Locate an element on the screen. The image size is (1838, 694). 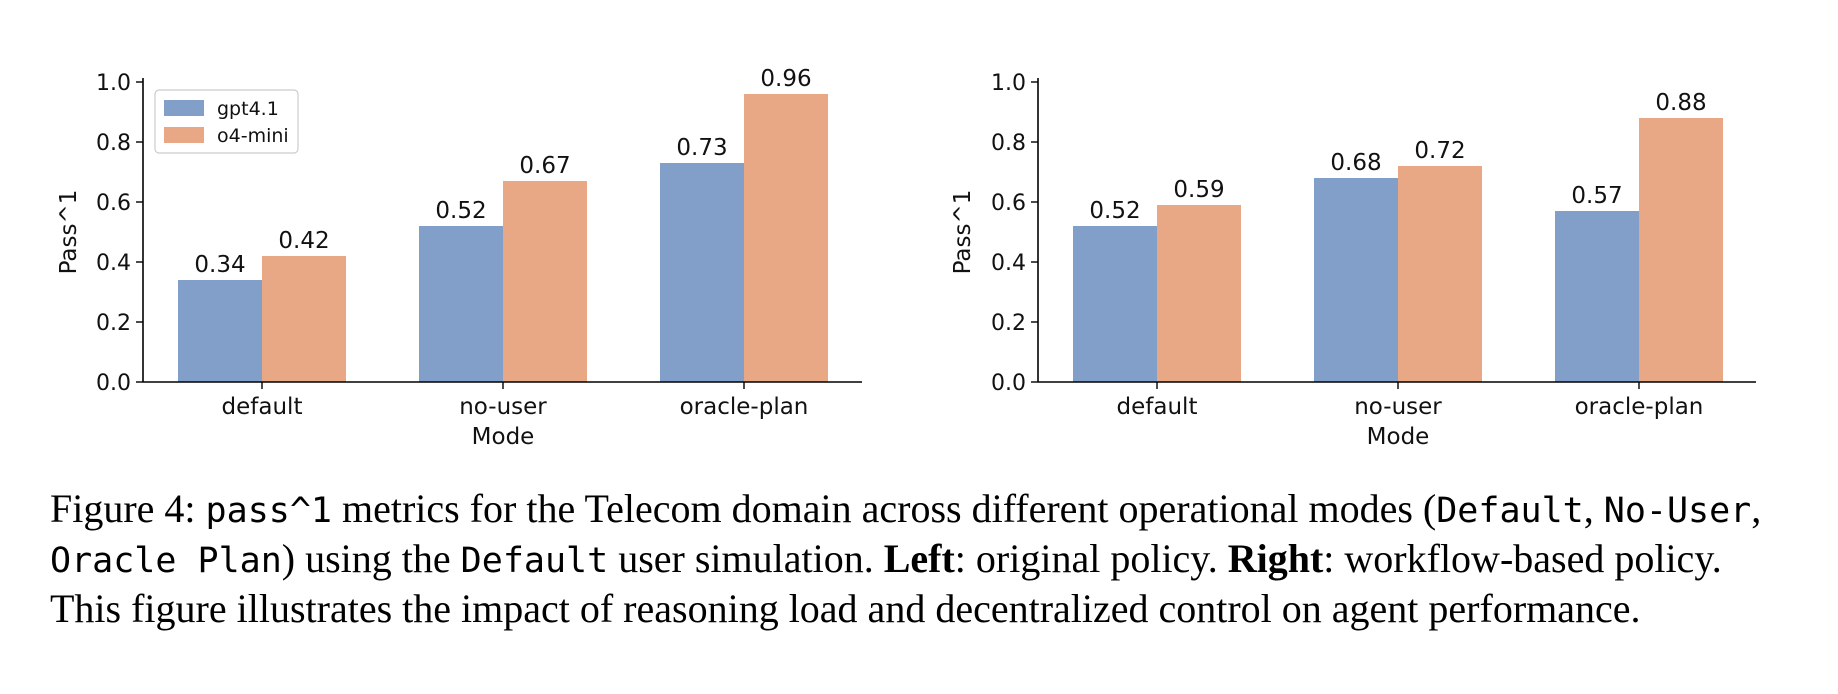
legend-label-o4-mini: o4-mini is located at coordinates (253, 136).